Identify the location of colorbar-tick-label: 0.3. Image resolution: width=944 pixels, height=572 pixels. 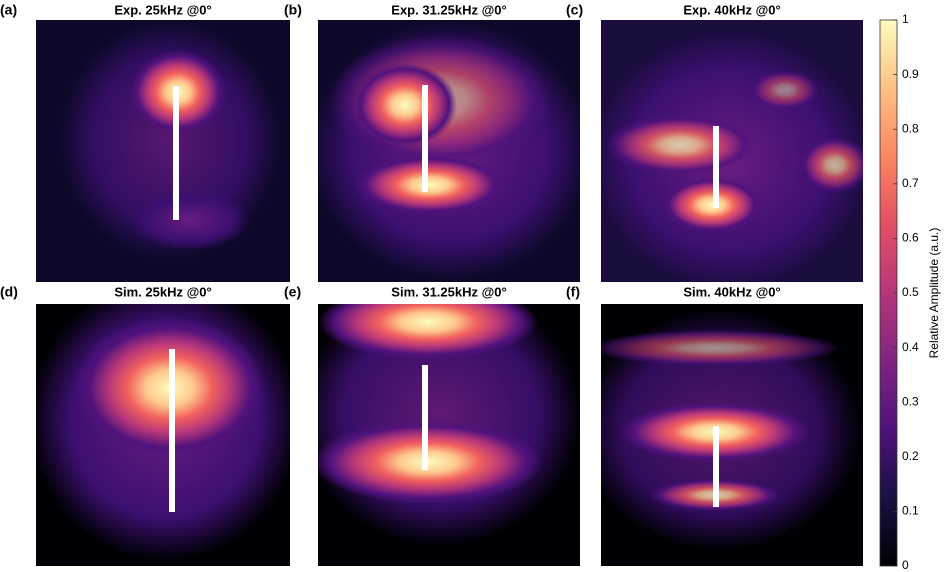
(910, 401).